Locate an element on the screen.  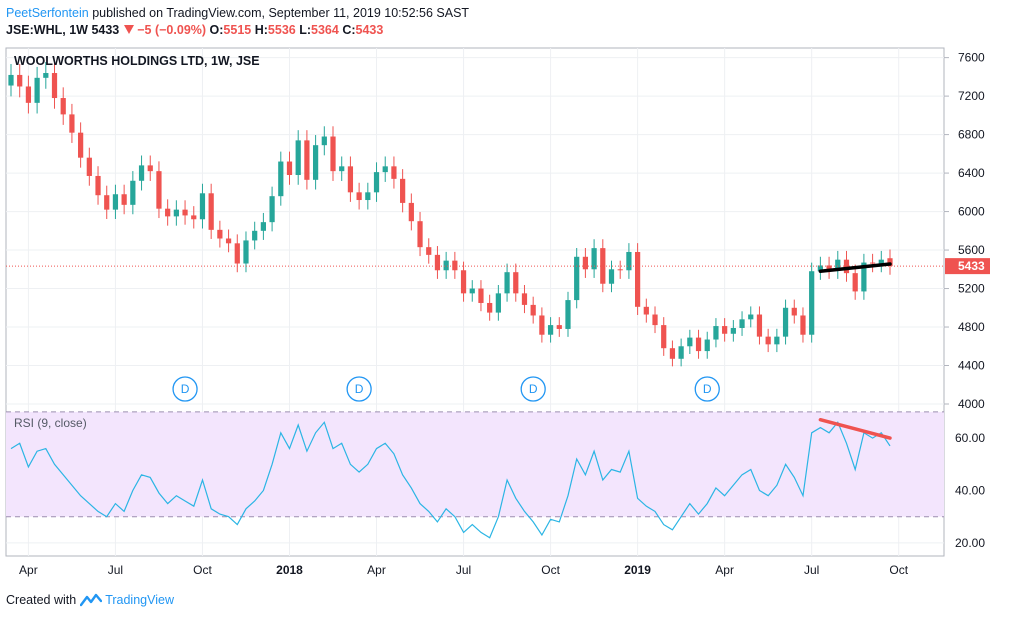
rsi-trendline is located at coordinates (855, 428).